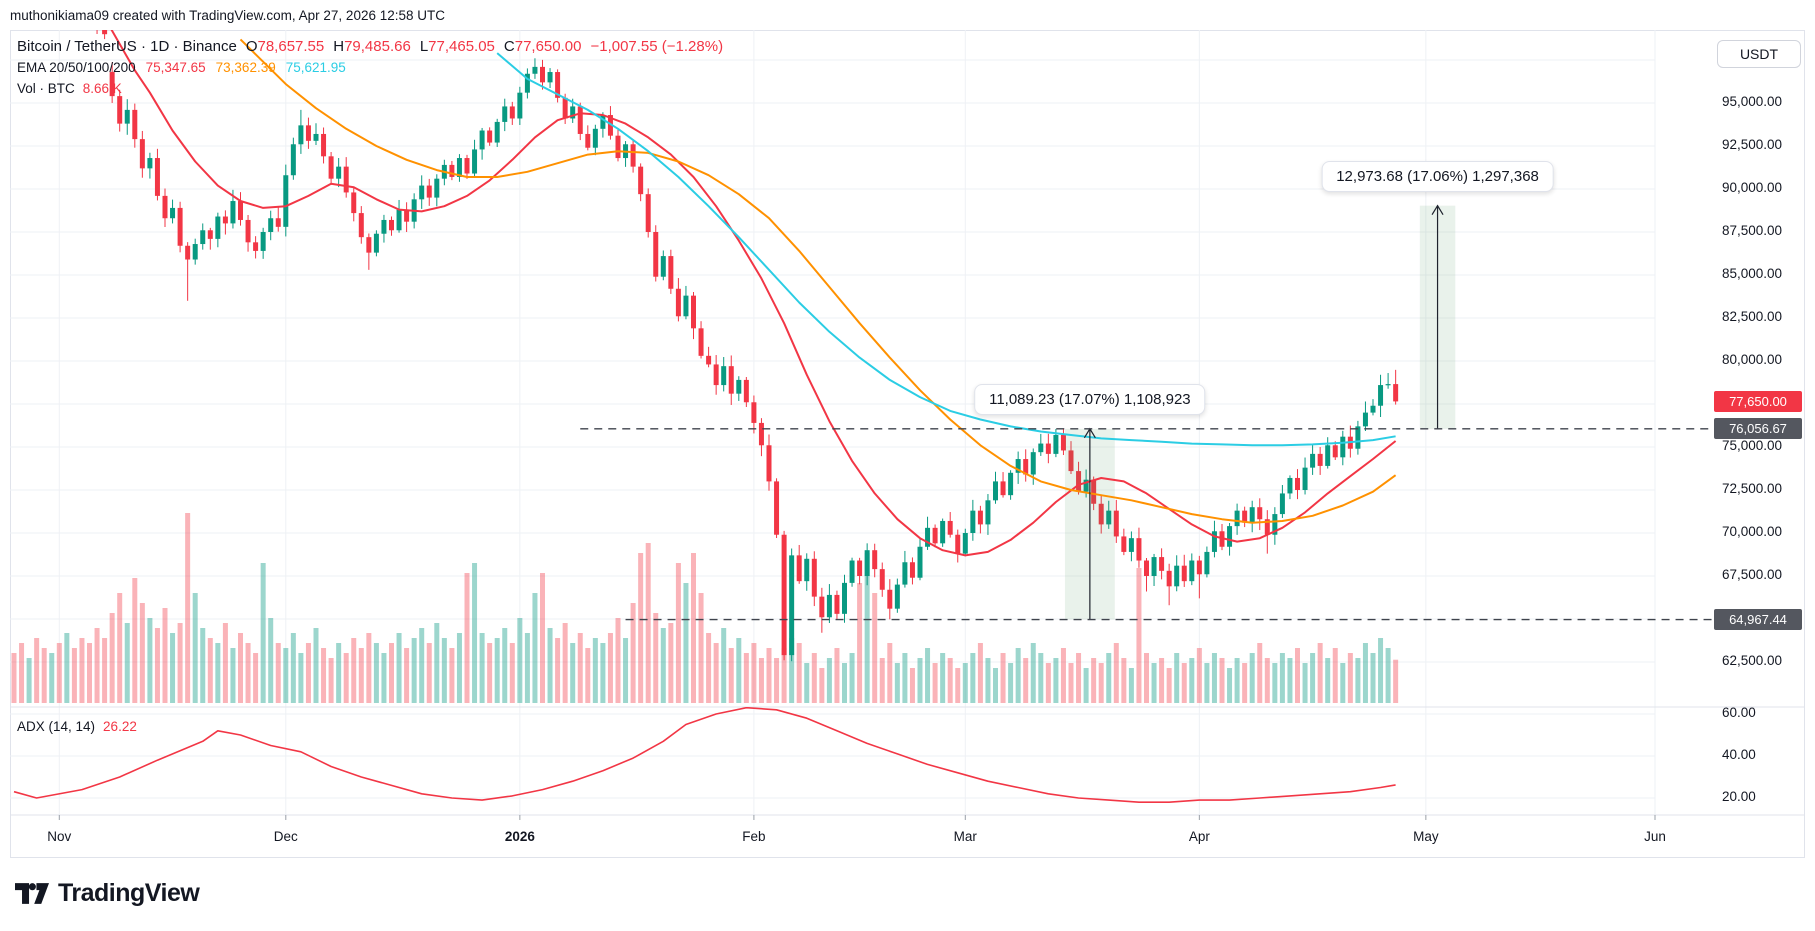  What do you see at coordinates (1752, 101) in the screenshot?
I see `price-tick-label: 95,000.00` at bounding box center [1752, 101].